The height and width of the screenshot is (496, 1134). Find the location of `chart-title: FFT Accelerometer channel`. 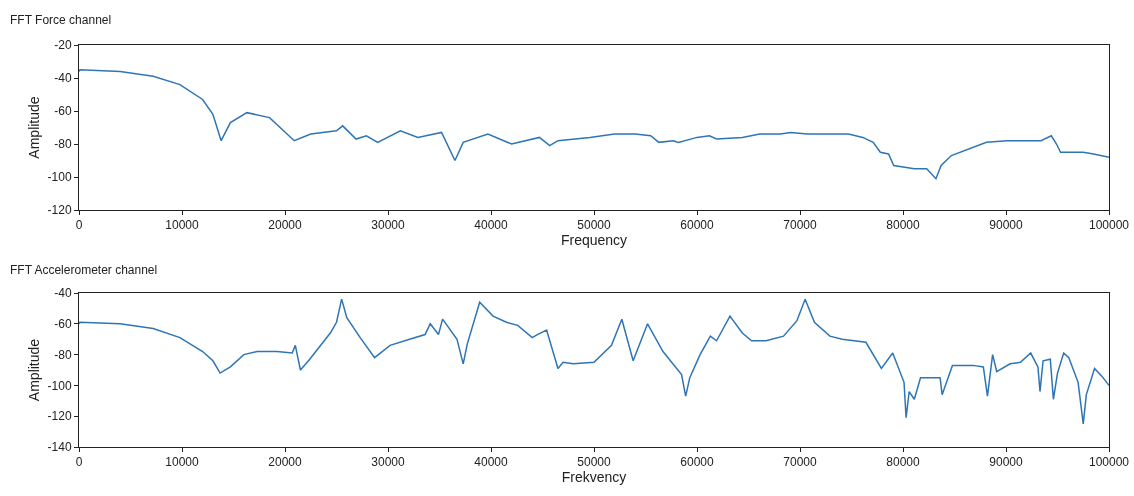

chart-title: FFT Accelerometer channel is located at coordinates (84, 270).